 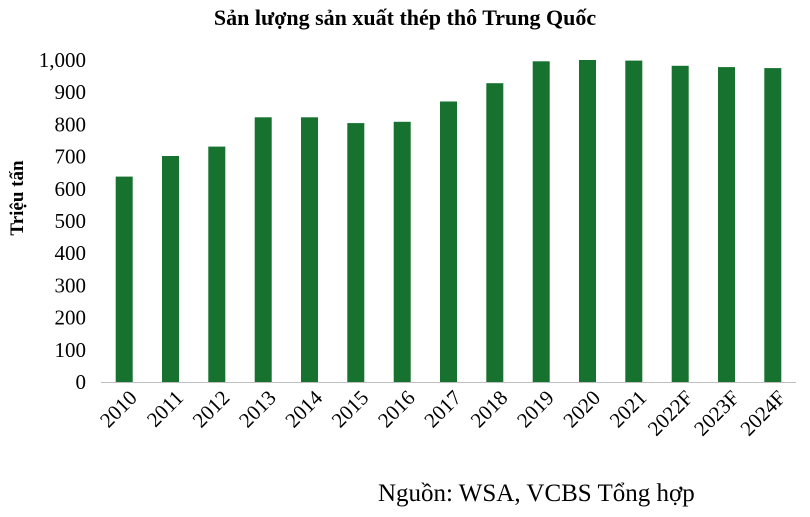 What do you see at coordinates (670, 413) in the screenshot?
I see `x-tick-label: 2022F` at bounding box center [670, 413].